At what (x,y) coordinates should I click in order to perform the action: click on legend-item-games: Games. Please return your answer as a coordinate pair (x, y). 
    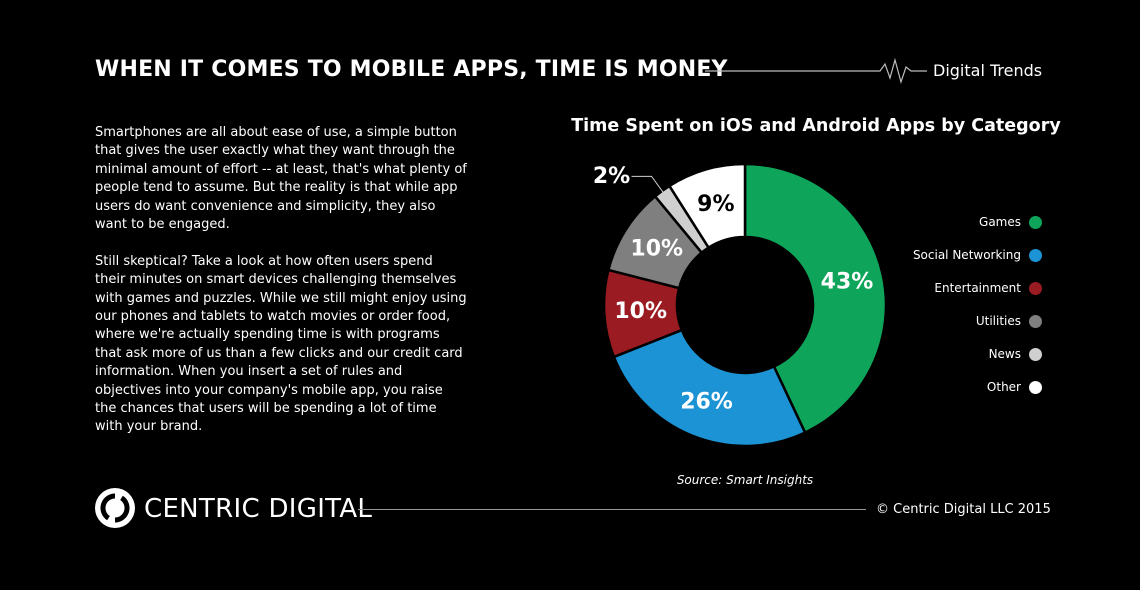
    Looking at the image, I should click on (1010, 222).